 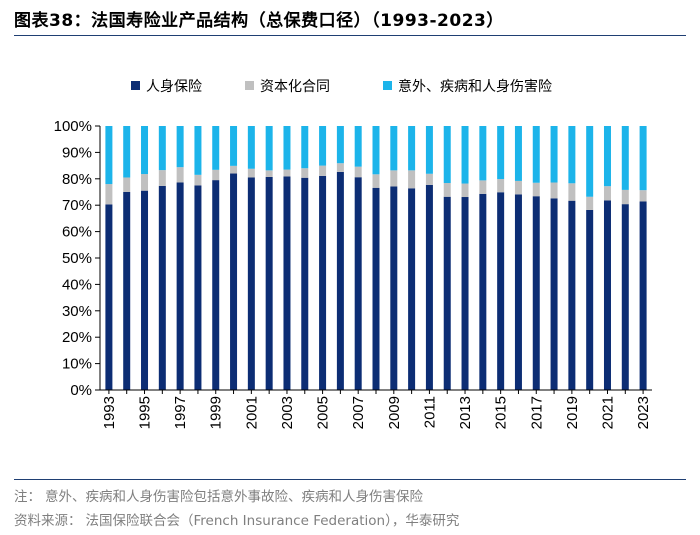 What do you see at coordinates (81, 390) in the screenshot?
I see `y-tick-label: 0%` at bounding box center [81, 390].